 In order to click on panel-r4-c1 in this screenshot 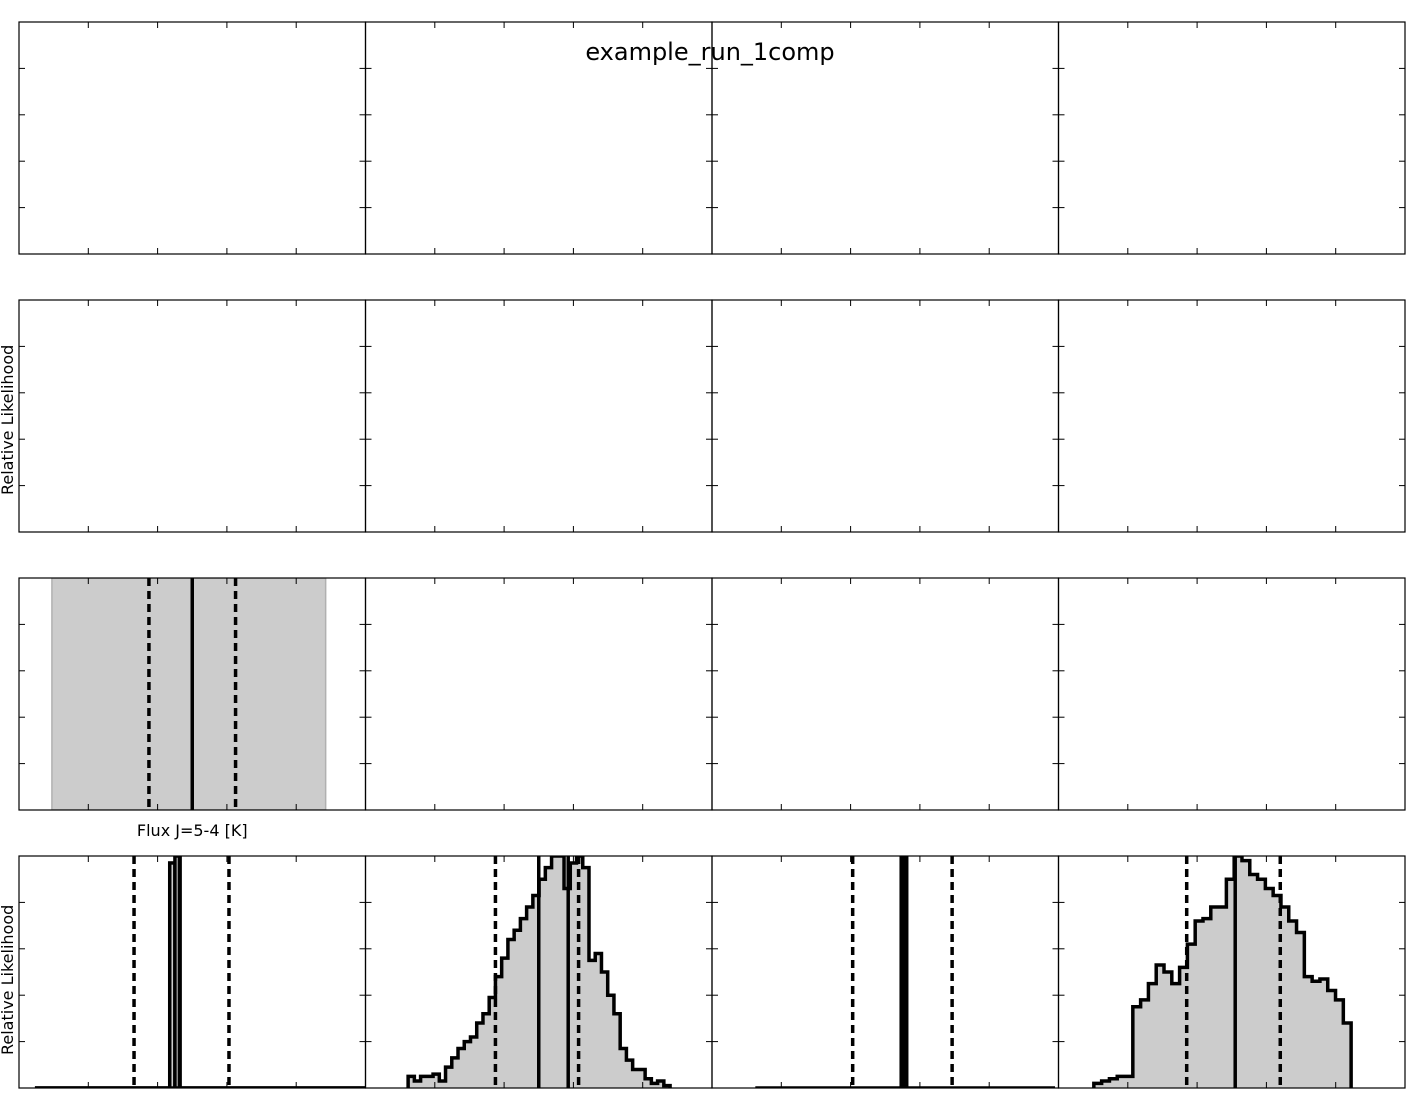, I will do `click(200, 972)`.